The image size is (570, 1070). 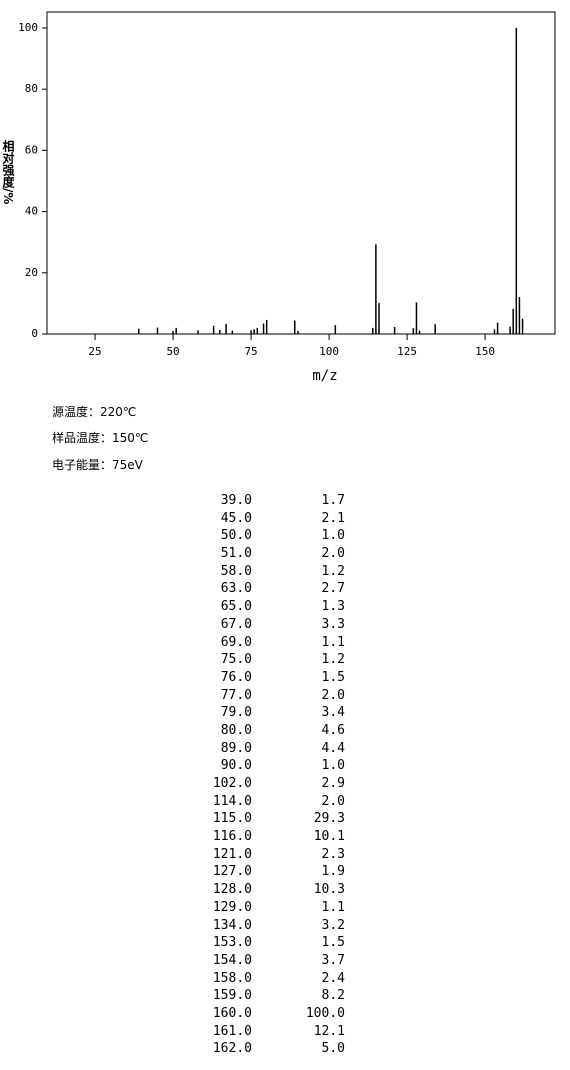 What do you see at coordinates (333, 1049) in the screenshot?
I see `intensity-cell: 5.0` at bounding box center [333, 1049].